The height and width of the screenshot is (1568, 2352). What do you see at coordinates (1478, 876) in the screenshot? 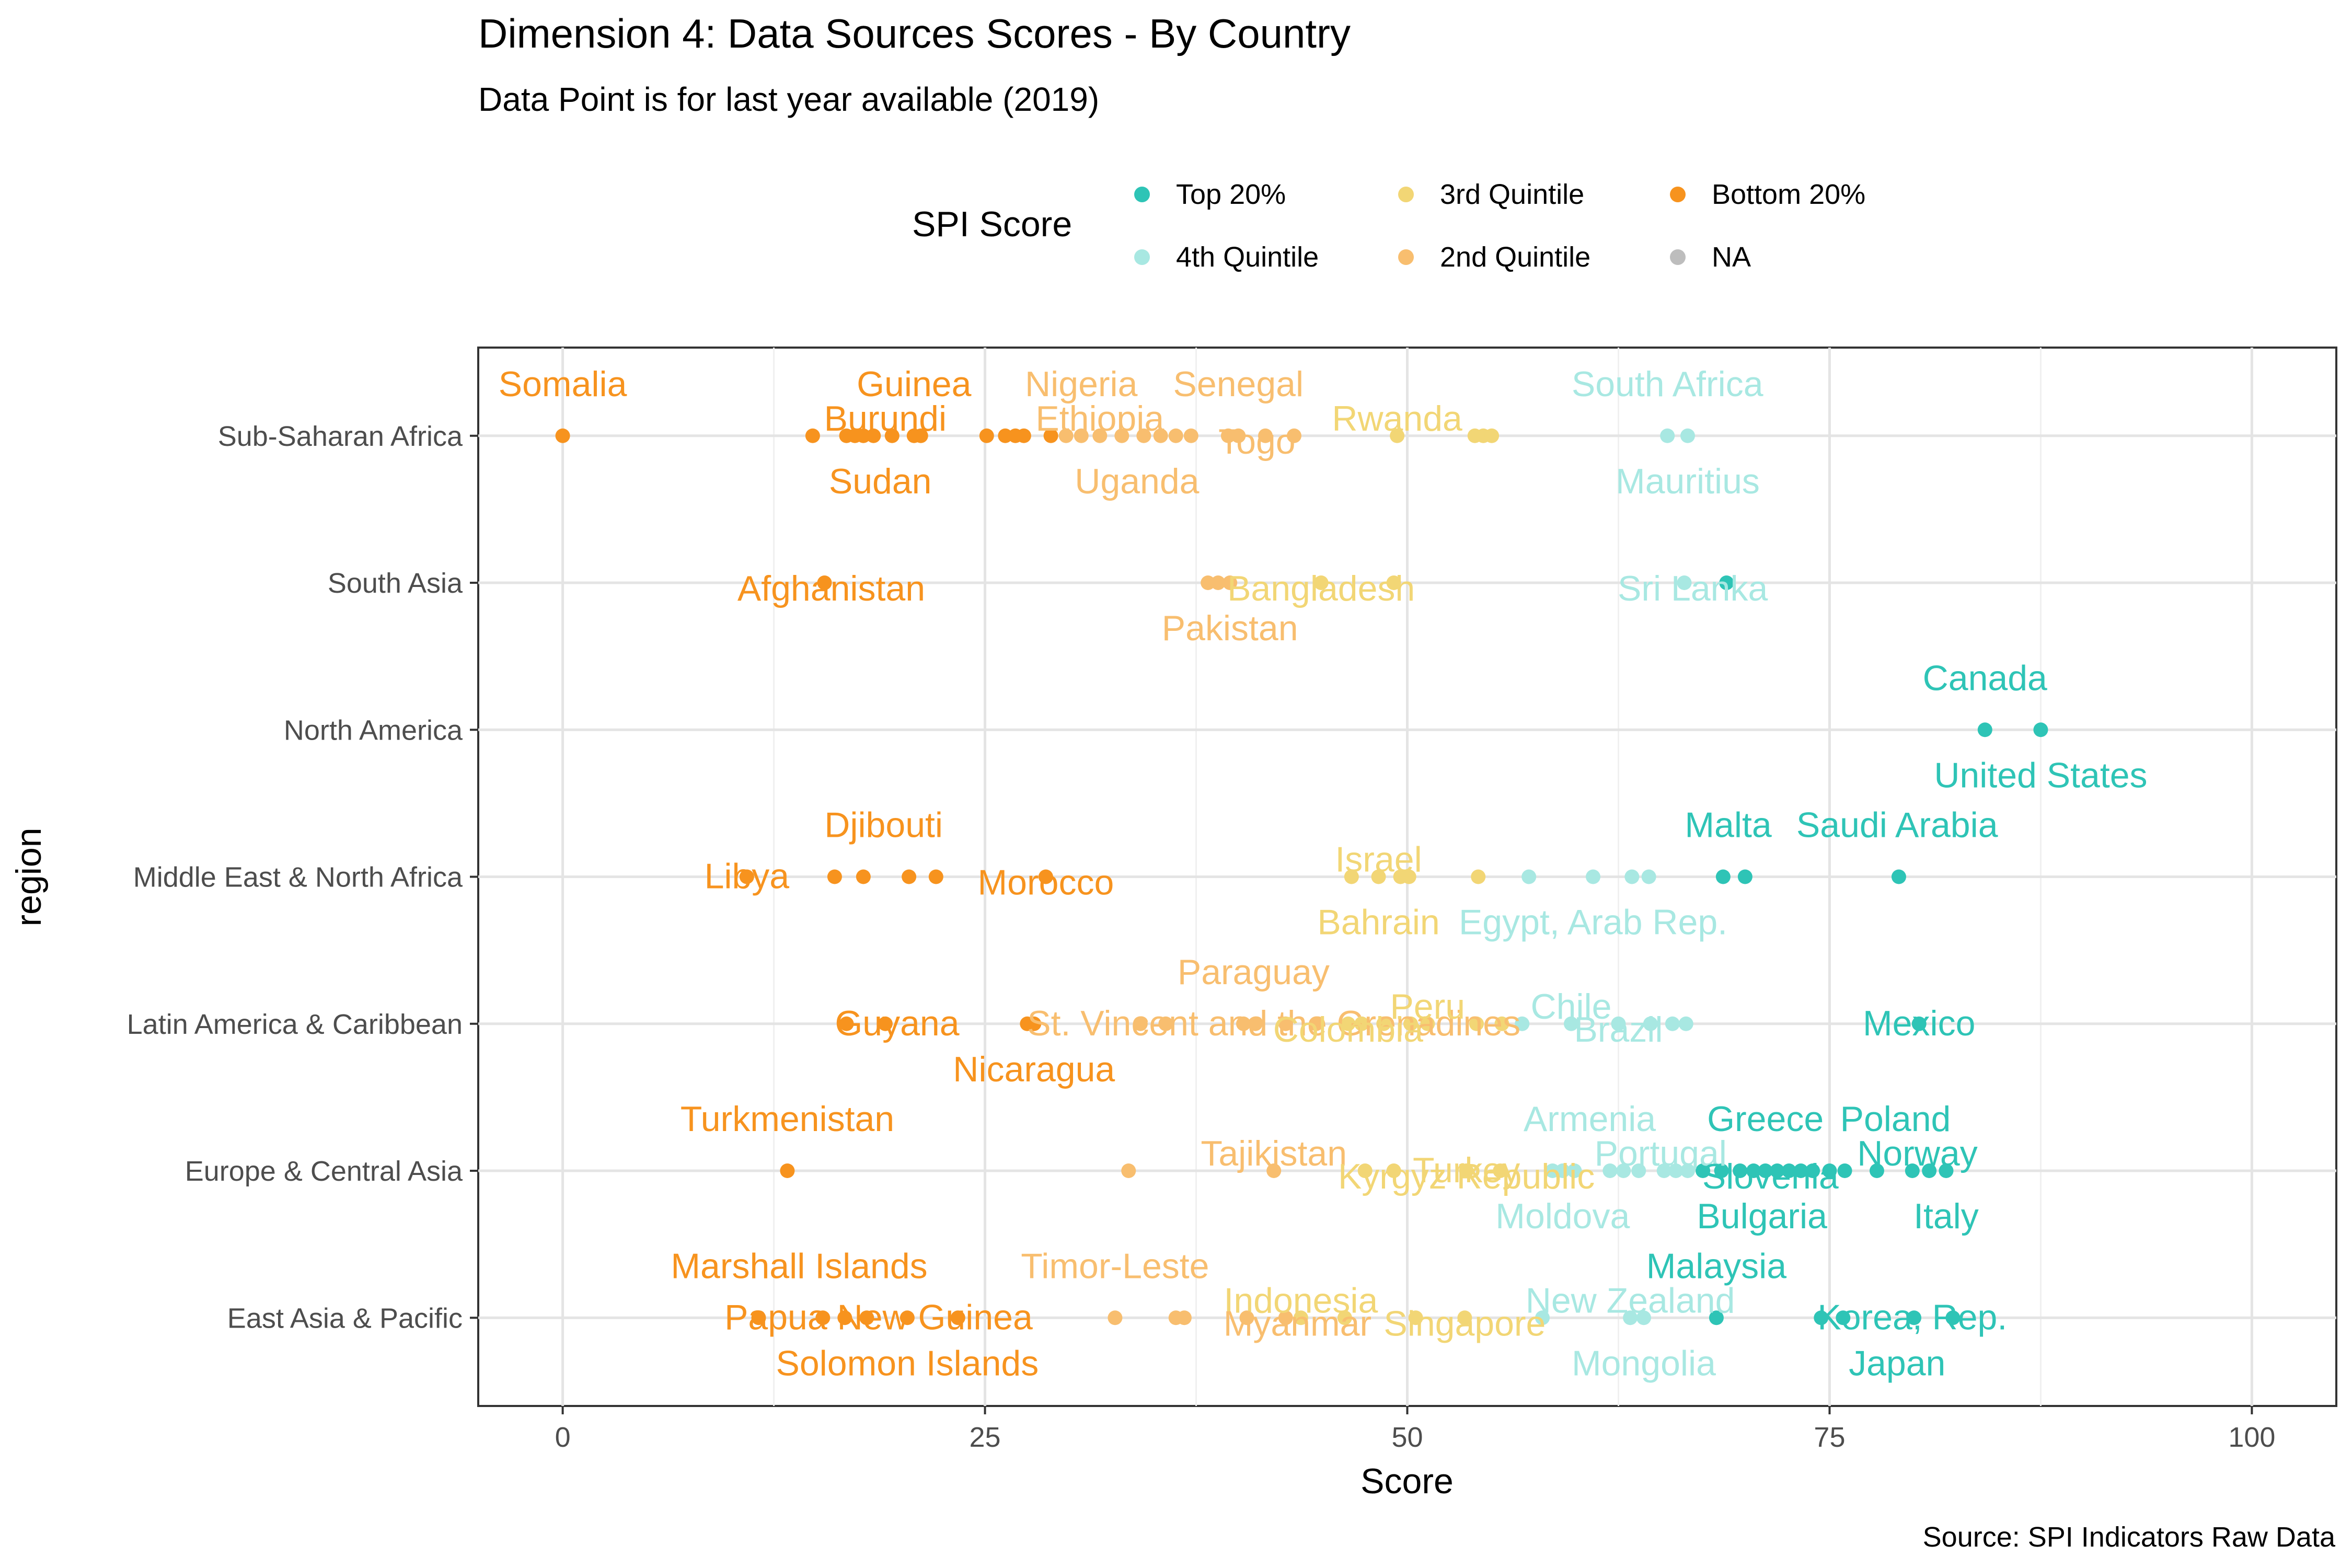
I see `point-middle-east-north-africa-3rd-quintile` at bounding box center [1478, 876].